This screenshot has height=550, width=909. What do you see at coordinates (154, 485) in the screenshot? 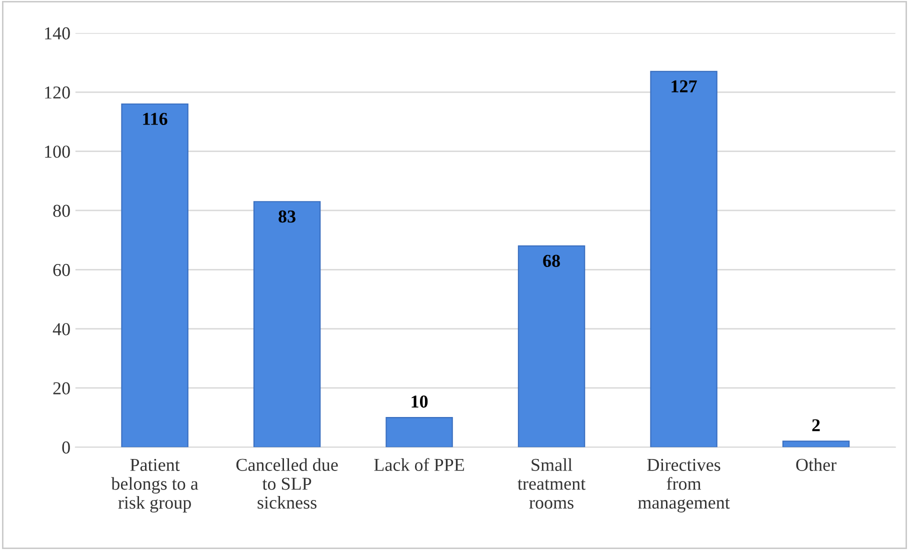
I see `x-tick-label: Patient belongs to a risk group` at bounding box center [154, 485].